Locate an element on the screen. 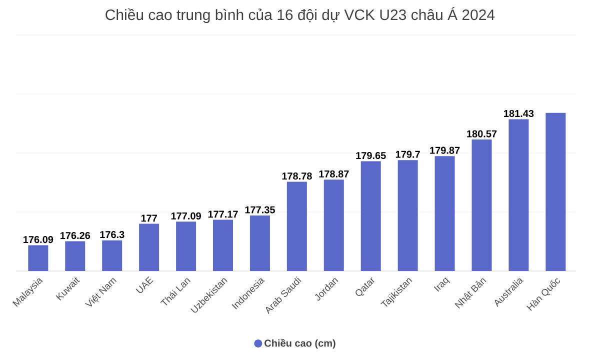 This screenshot has width=600, height=360. x-tick-label: Iraq is located at coordinates (442, 284).